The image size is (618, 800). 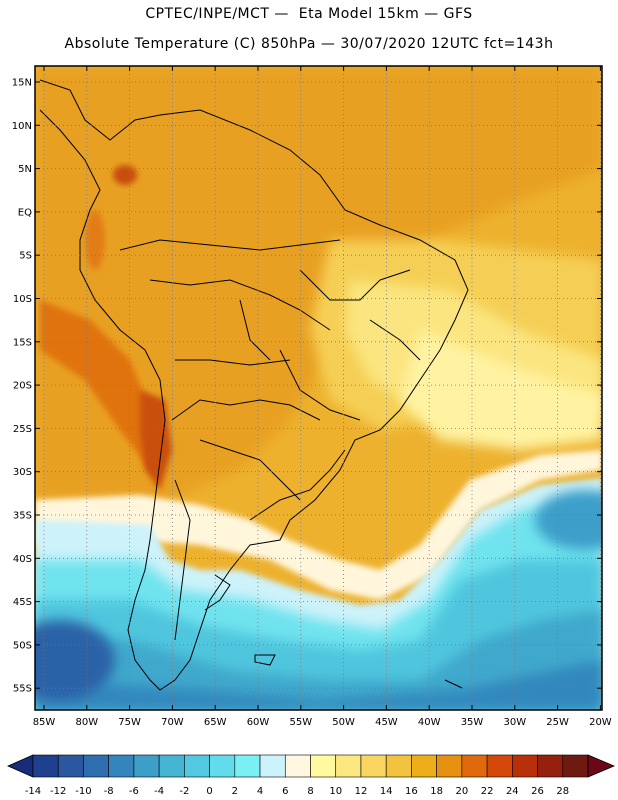 I want to click on colorbar-tick-label: 18, so click(x=436, y=791).